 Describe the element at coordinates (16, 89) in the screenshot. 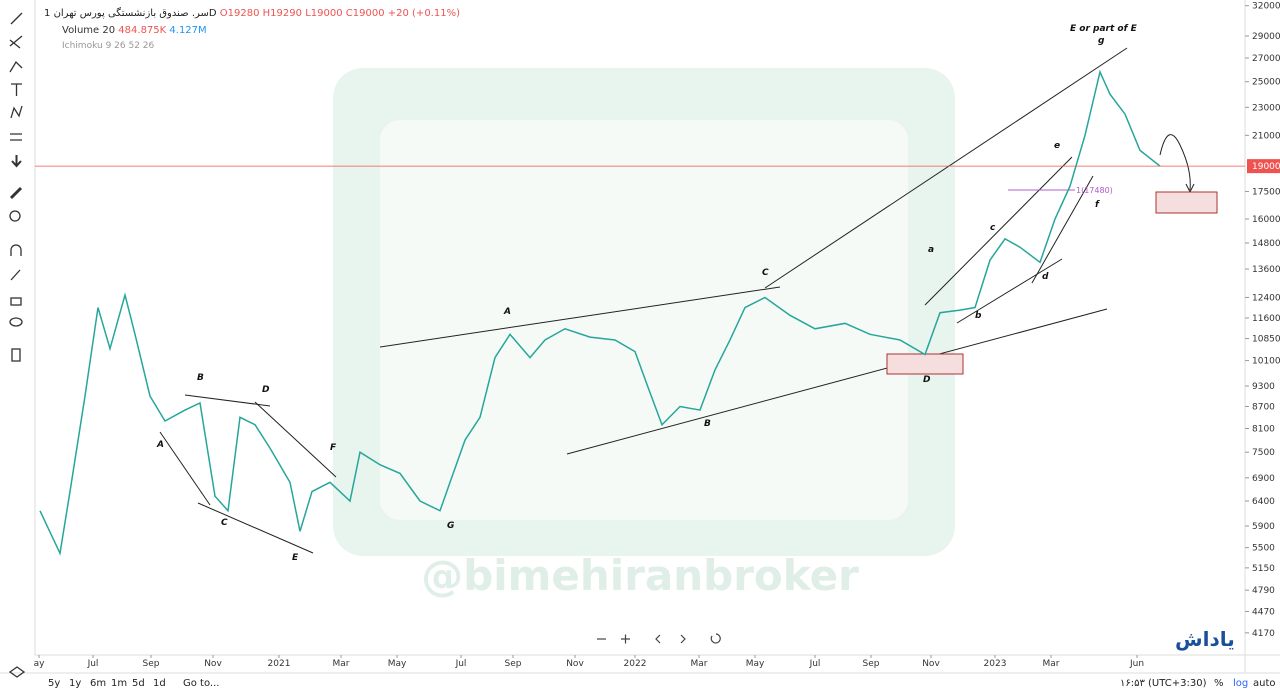

I see `tool-text` at that location.